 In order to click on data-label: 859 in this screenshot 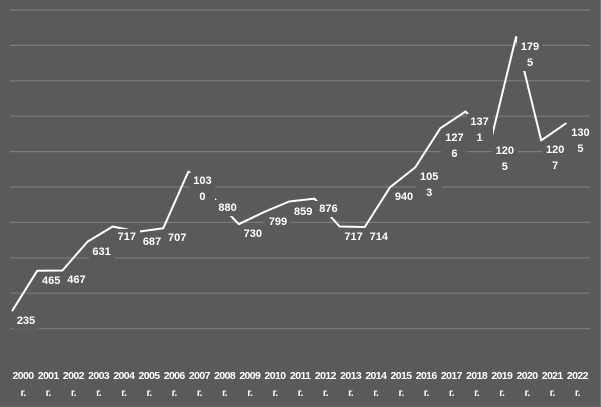, I will do `click(303, 211)`.